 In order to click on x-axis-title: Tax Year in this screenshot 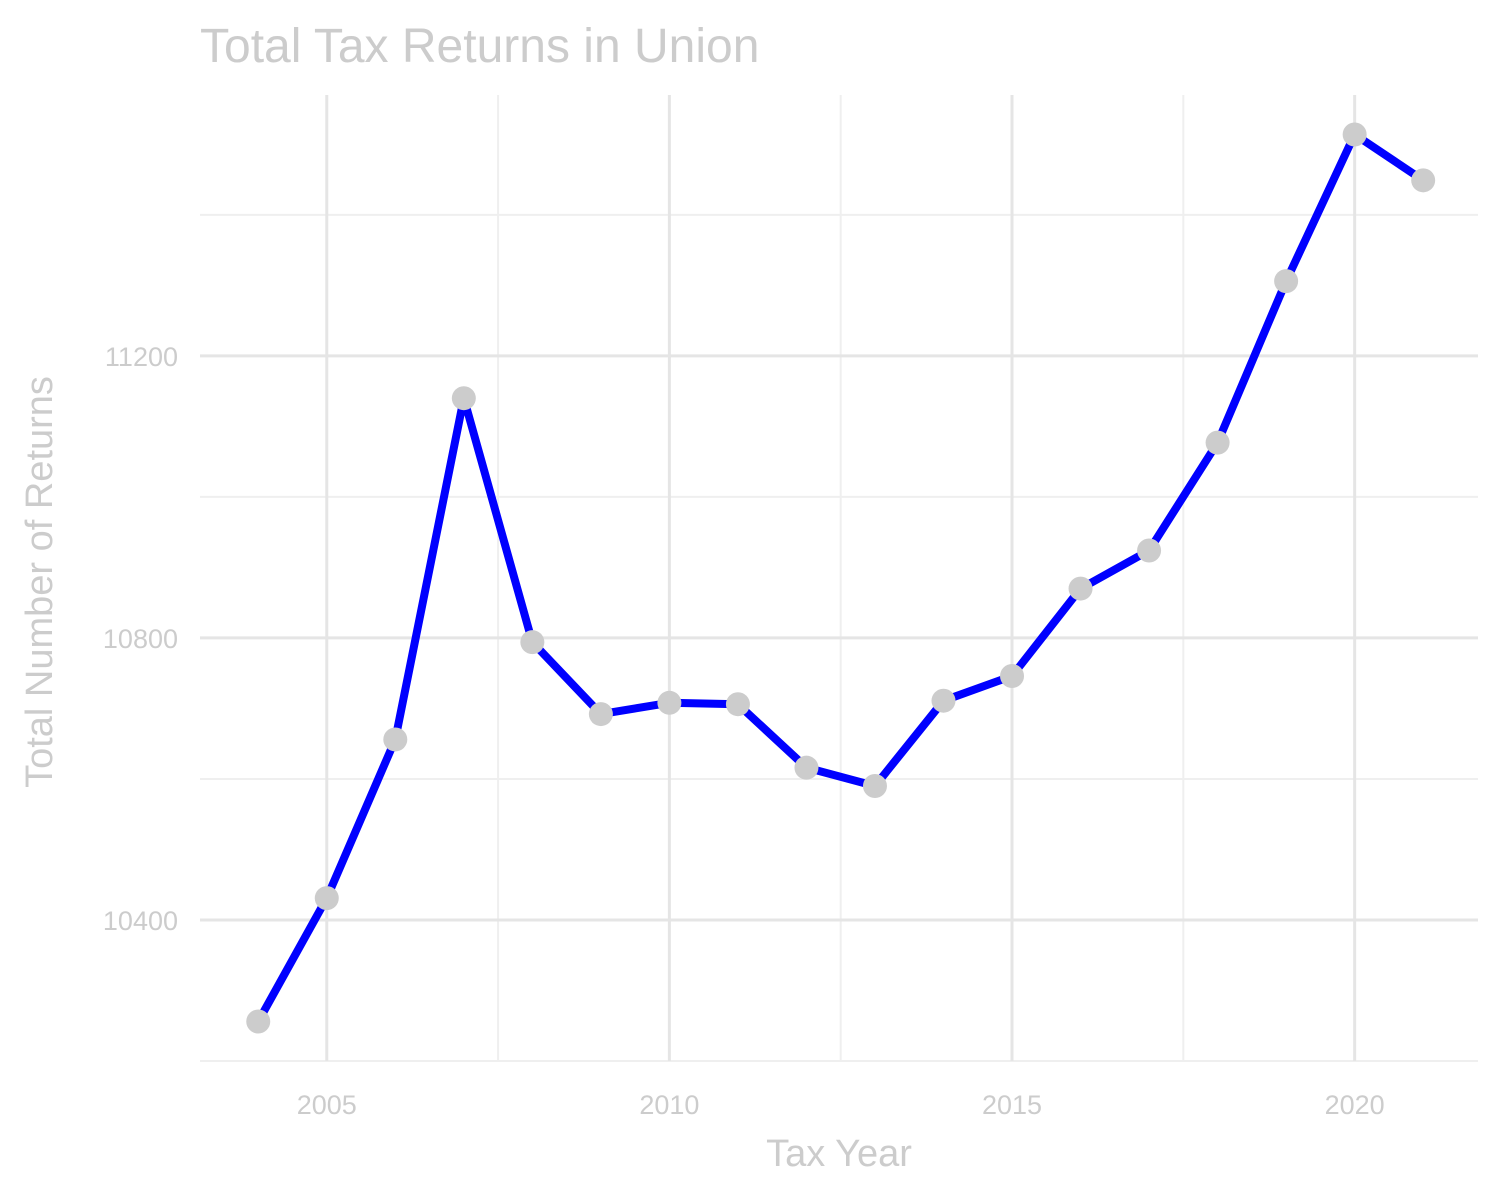, I will do `click(839, 1154)`.